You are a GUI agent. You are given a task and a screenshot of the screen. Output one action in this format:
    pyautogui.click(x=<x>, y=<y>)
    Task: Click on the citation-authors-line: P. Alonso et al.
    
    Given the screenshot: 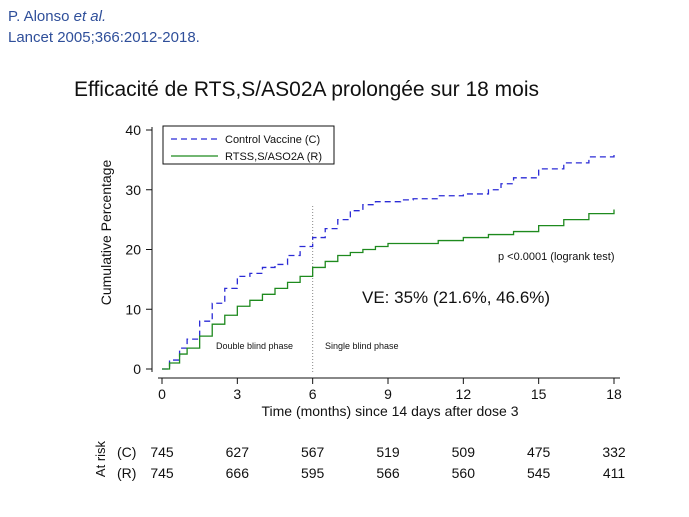 What is the action you would take?
    pyautogui.click(x=104, y=16)
    